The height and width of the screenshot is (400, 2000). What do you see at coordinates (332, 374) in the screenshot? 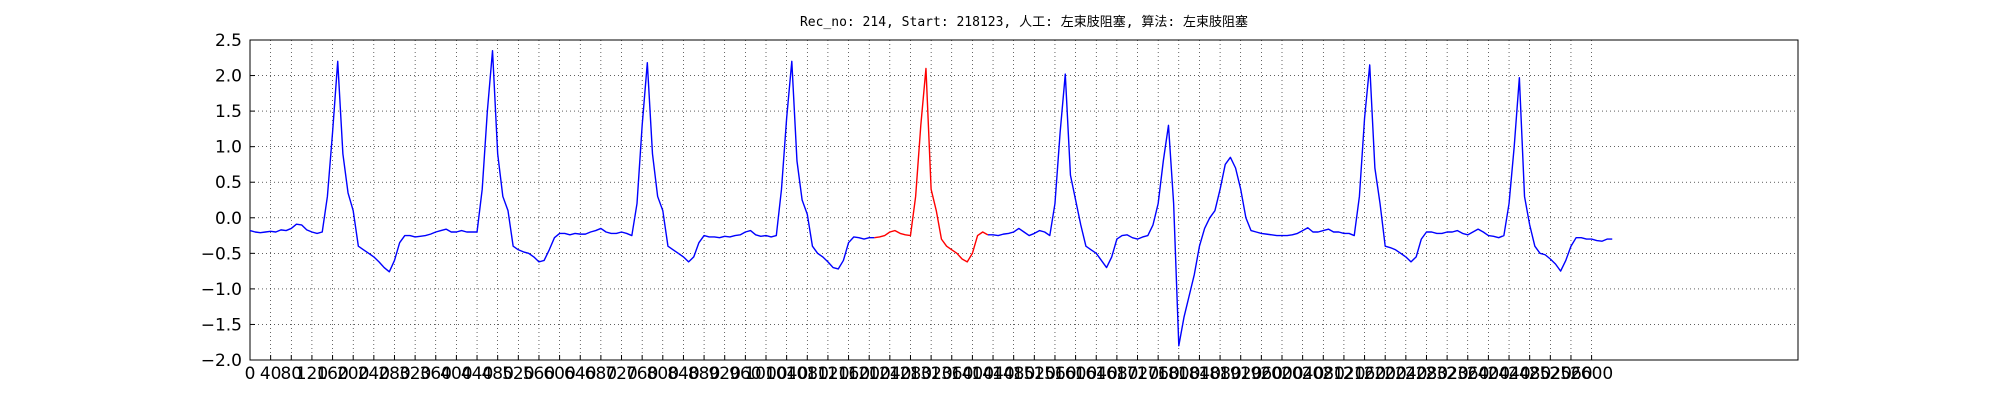
I see `x-tick-label: 160` at bounding box center [332, 374].